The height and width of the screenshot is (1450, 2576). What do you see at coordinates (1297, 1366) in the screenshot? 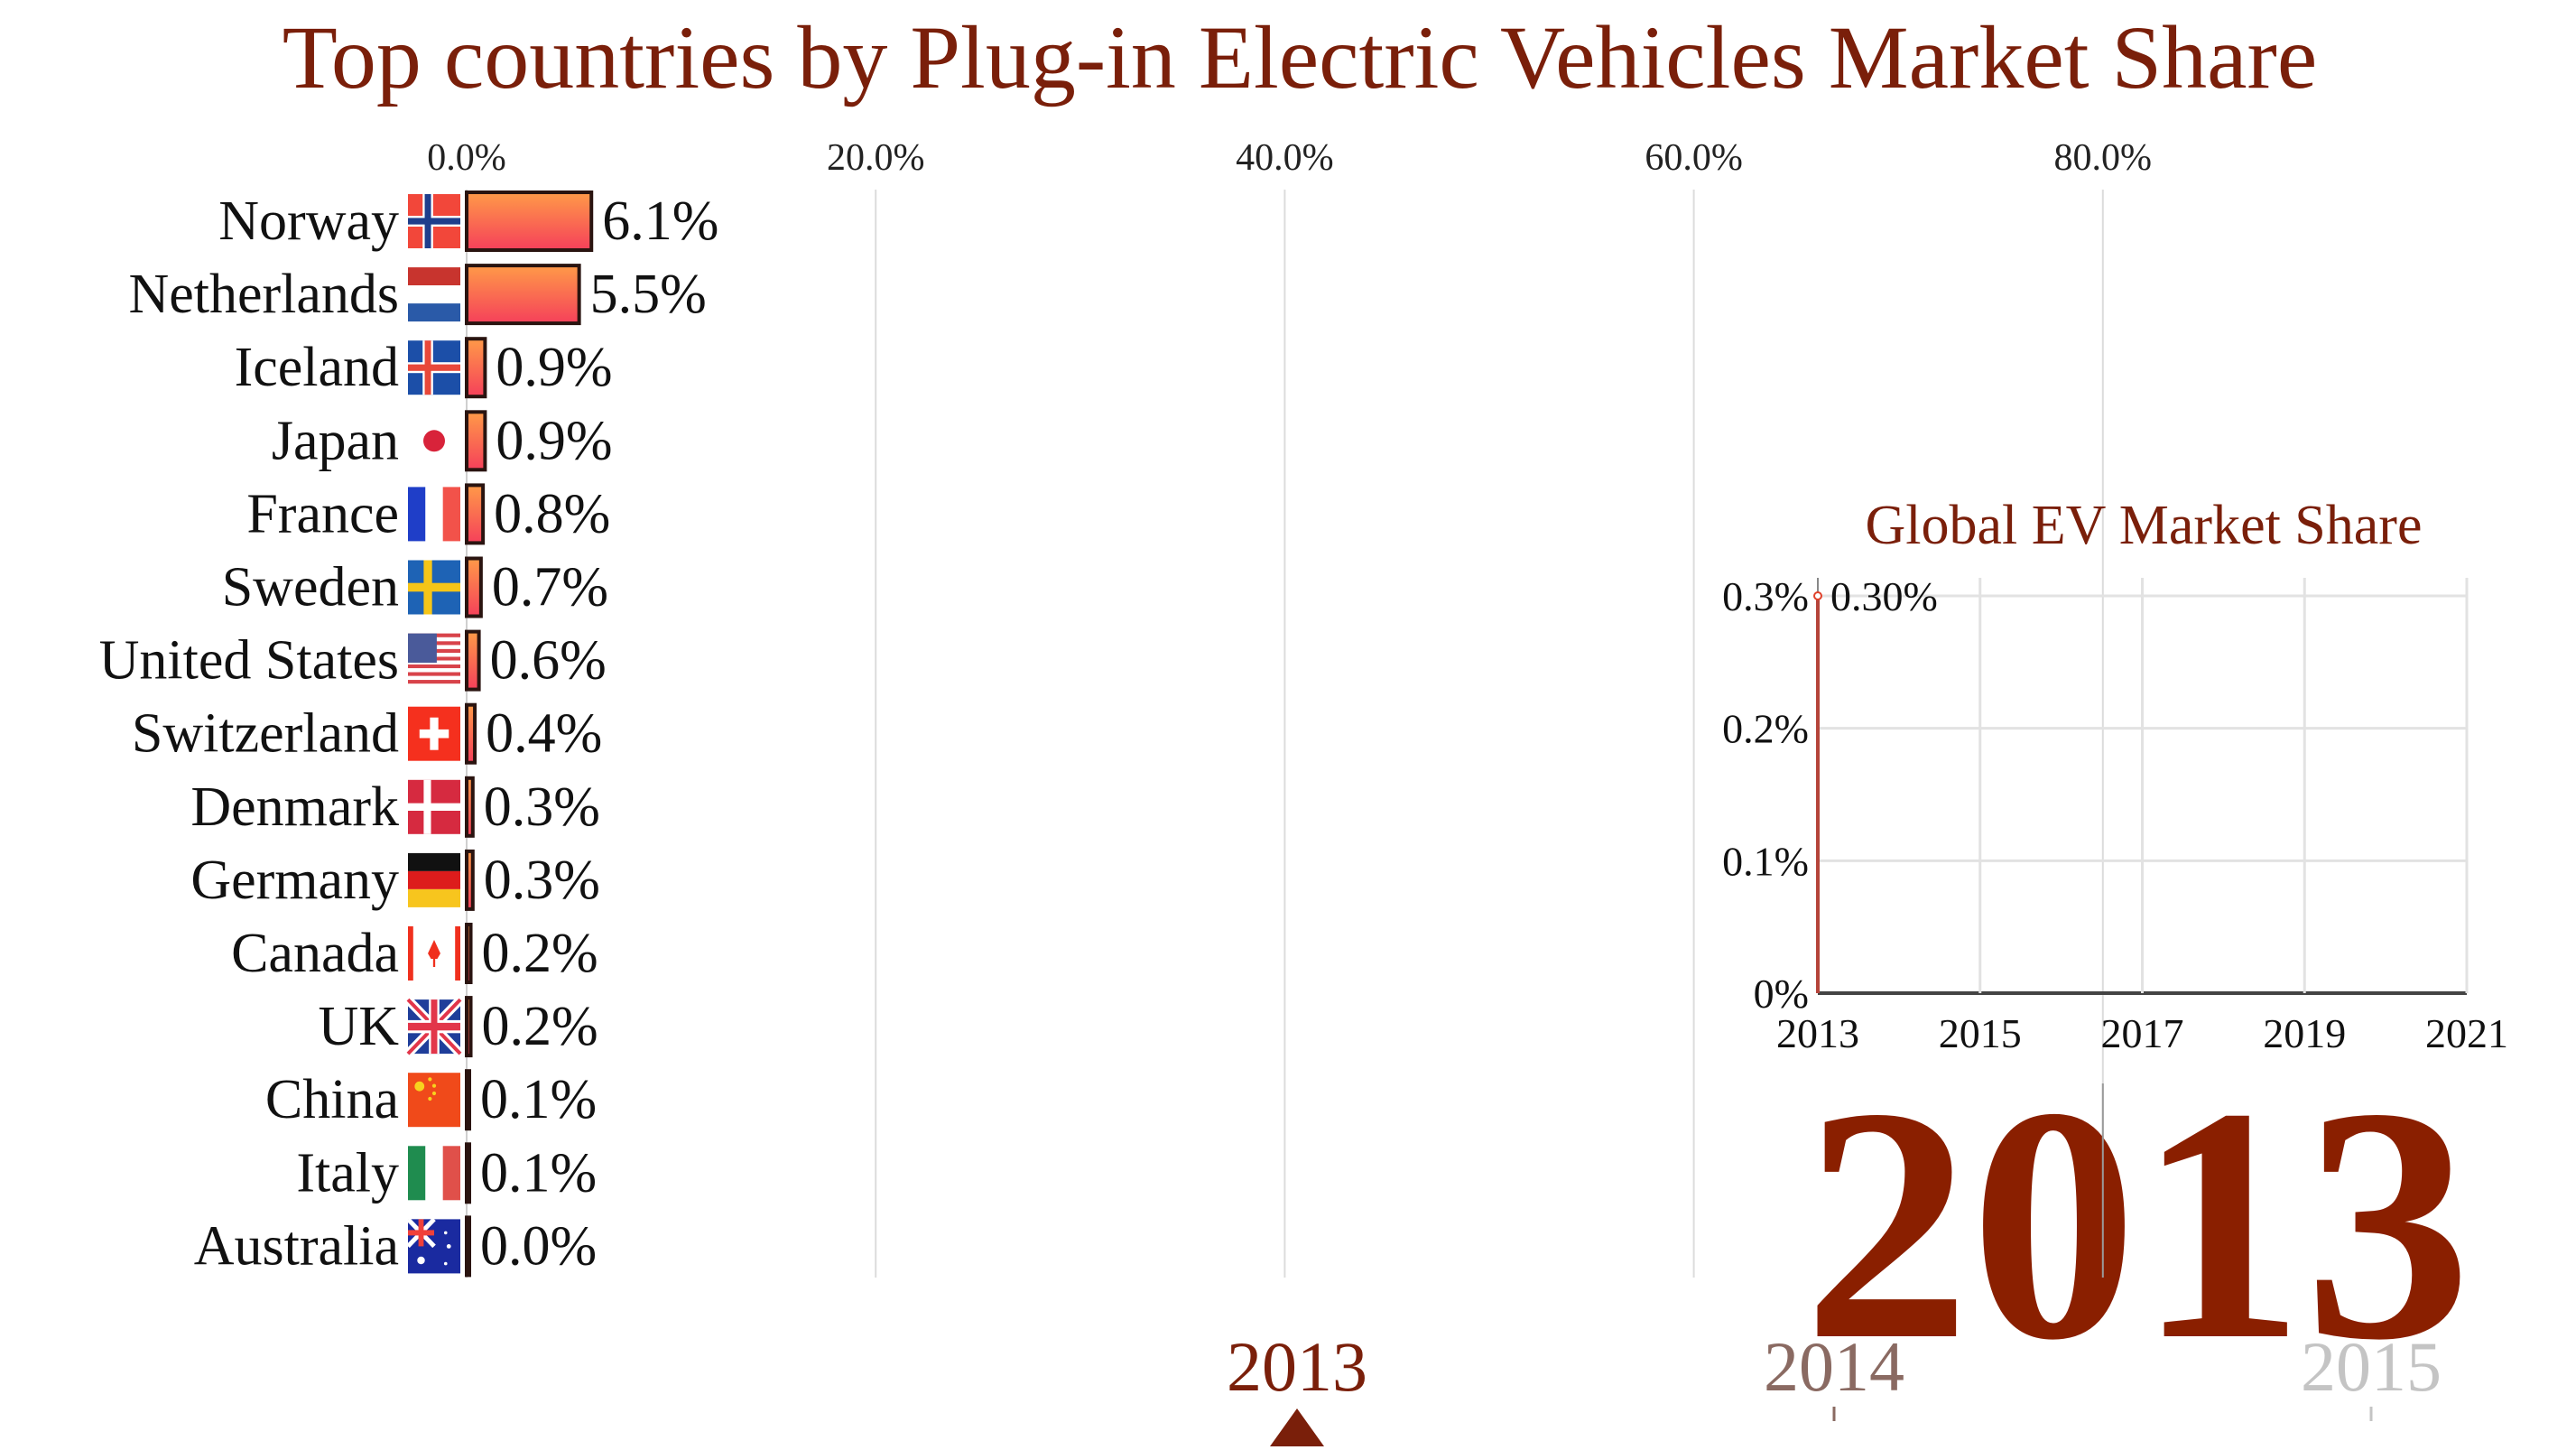
I see `timeline-year-label: 2013` at bounding box center [1297, 1366].